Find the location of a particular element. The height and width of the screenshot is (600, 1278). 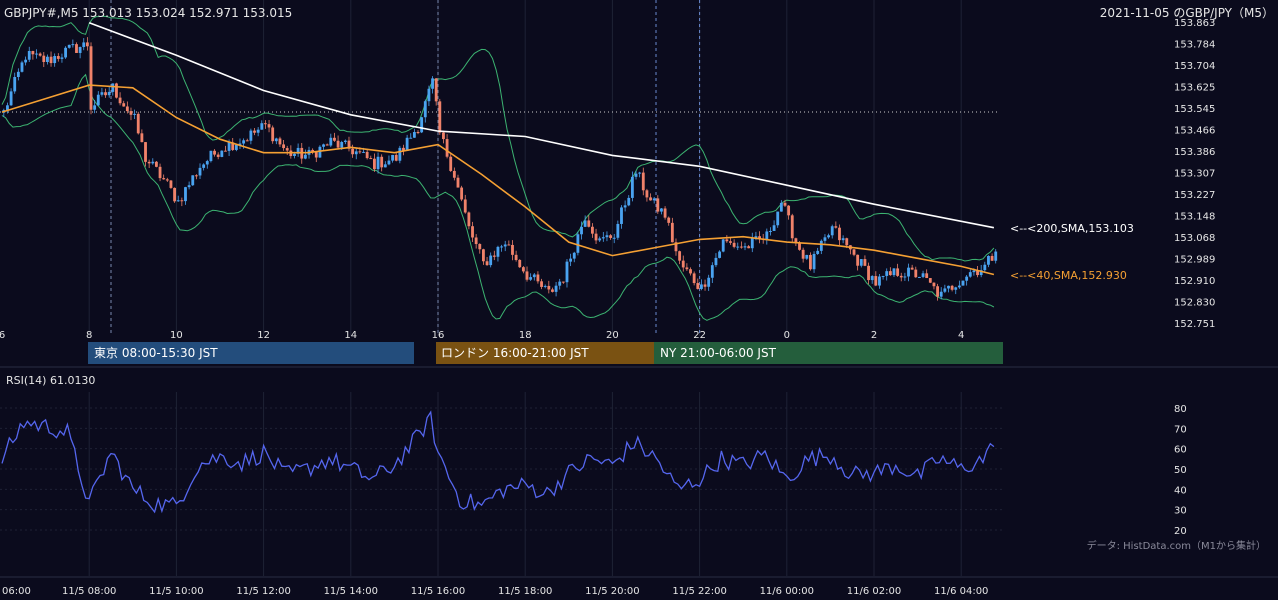

price-tick-label: 153.227 is located at coordinates (1194, 195).